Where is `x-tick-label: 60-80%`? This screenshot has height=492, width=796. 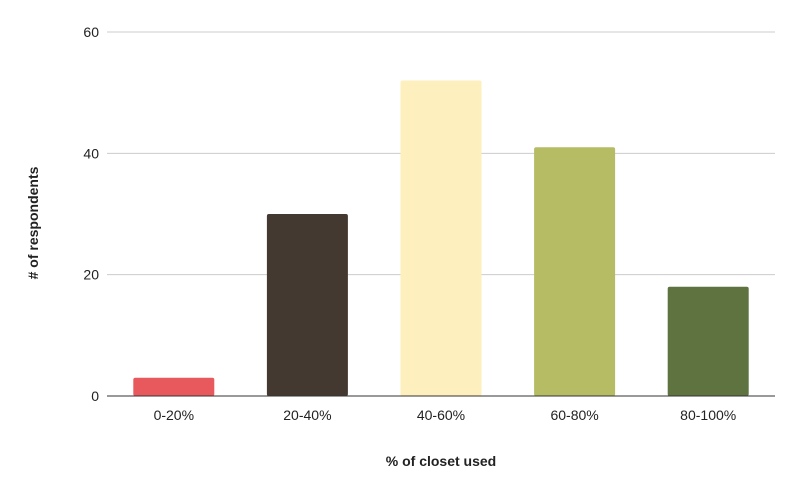 x-tick-label: 60-80% is located at coordinates (574, 415).